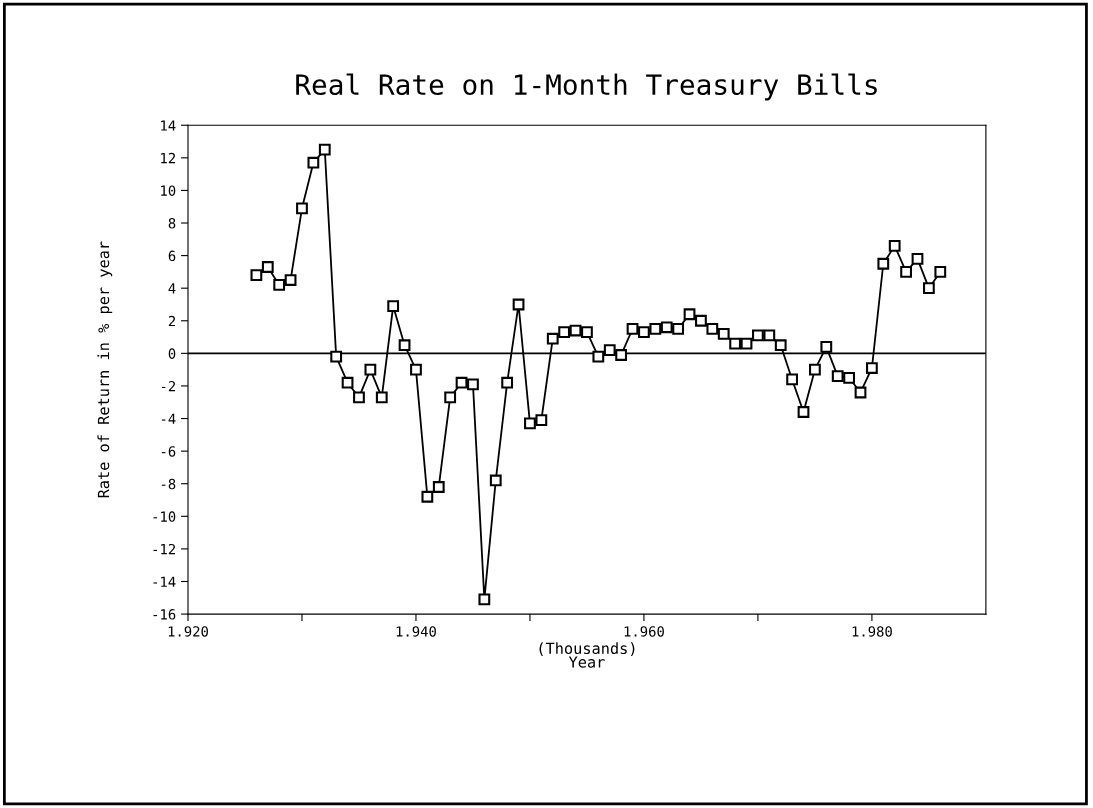 This screenshot has width=1093, height=808. Describe the element at coordinates (172, 256) in the screenshot. I see `y-tick-label: 6` at that location.